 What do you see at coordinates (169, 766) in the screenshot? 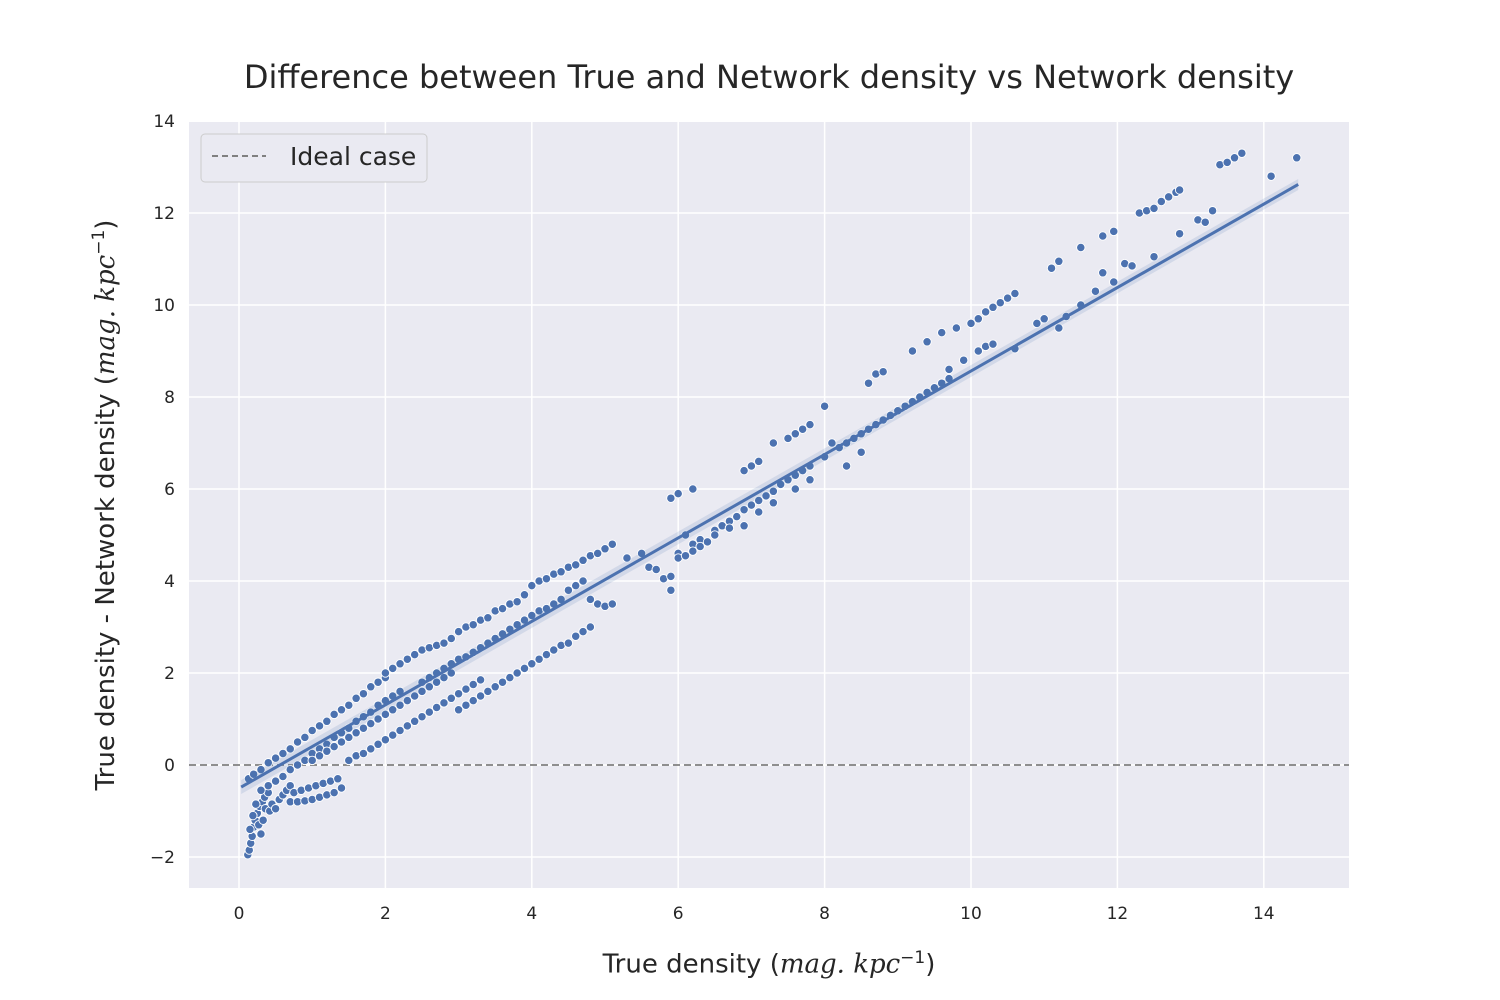
I see `y-tick-label: 0` at bounding box center [169, 766].